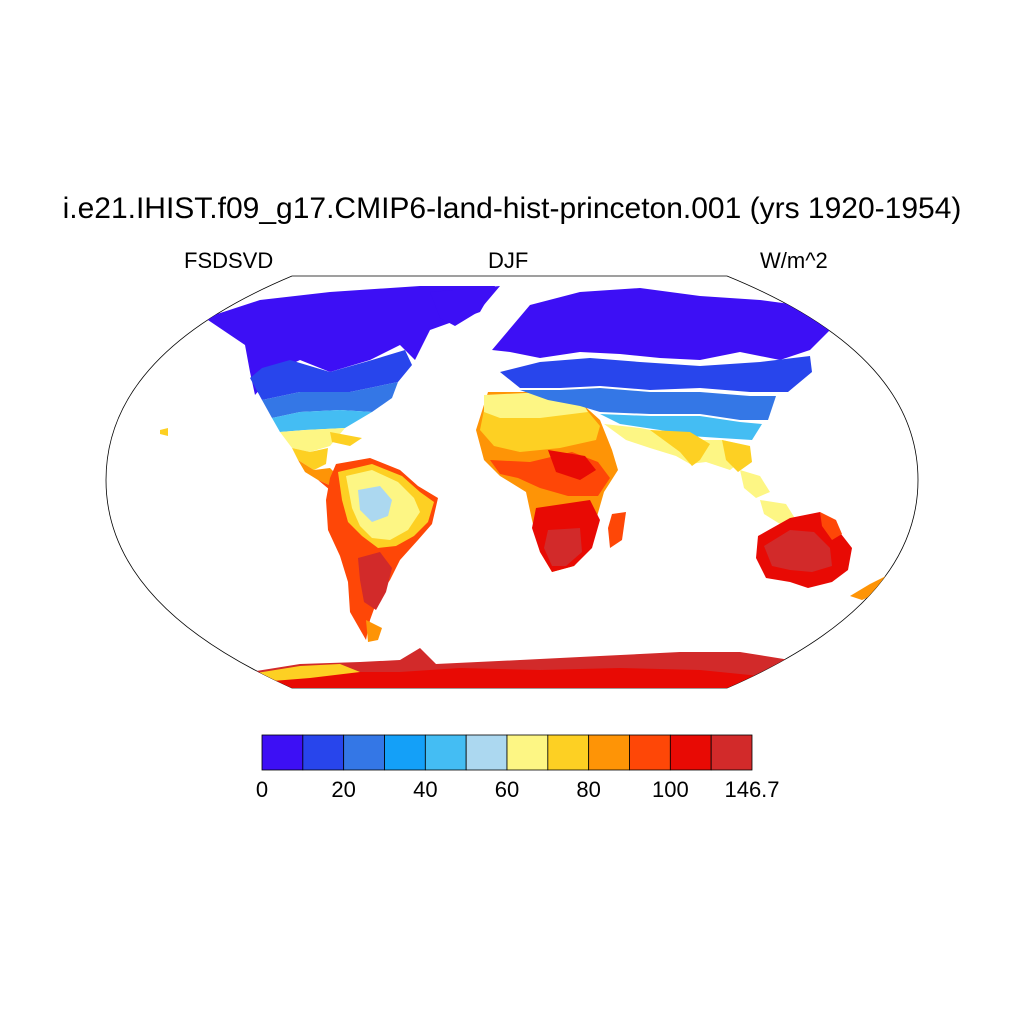 The width and height of the screenshot is (1024, 1024). Describe the element at coordinates (588, 789) in the screenshot. I see `colorbar-tick-label: 80` at that location.